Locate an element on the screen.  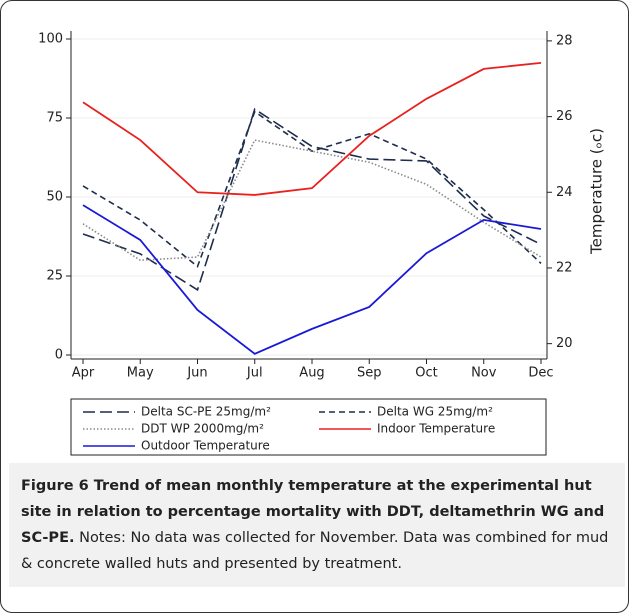
y-tick-label: 50 is located at coordinates (54, 197).